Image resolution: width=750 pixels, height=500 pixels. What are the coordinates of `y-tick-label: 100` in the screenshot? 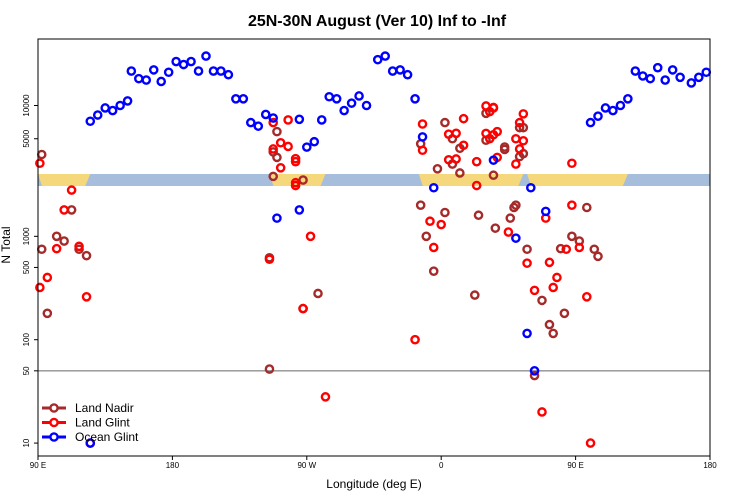 It's located at (26, 339).